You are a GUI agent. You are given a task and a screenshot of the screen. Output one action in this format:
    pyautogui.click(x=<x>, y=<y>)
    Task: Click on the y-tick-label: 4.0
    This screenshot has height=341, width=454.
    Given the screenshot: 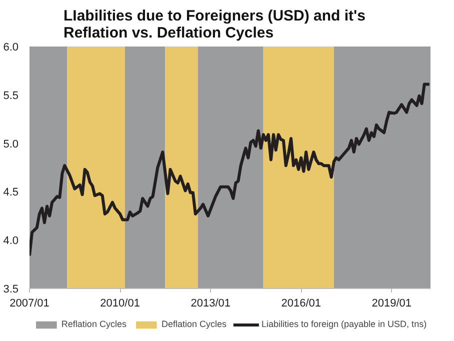 What is the action you would take?
    pyautogui.click(x=11, y=241)
    